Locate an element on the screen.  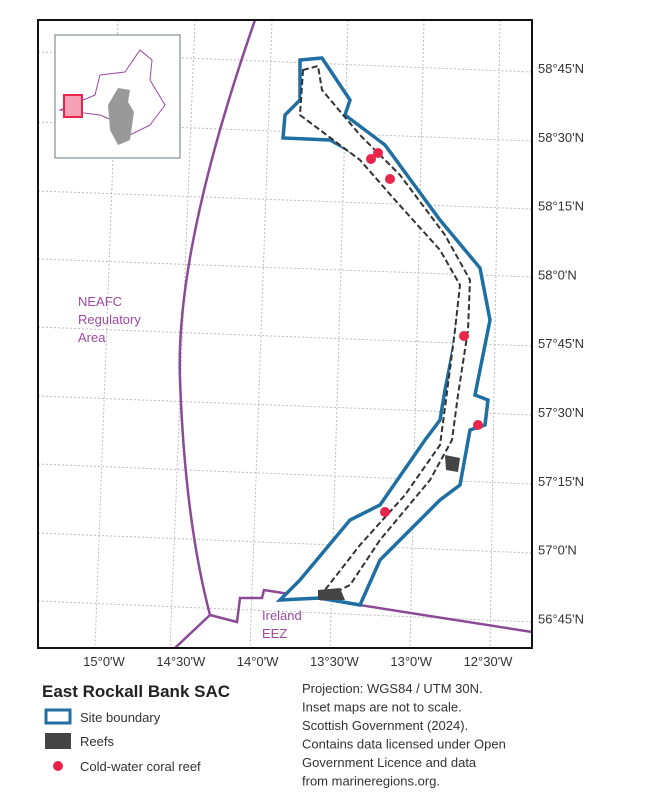
note-line: Scottish Government (2024). is located at coordinates (385, 725).